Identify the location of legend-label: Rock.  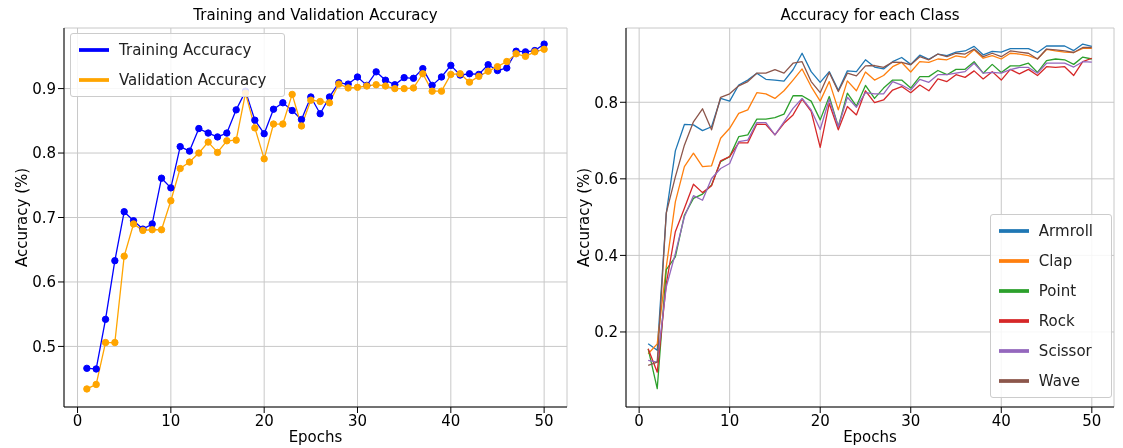
(1056, 320).